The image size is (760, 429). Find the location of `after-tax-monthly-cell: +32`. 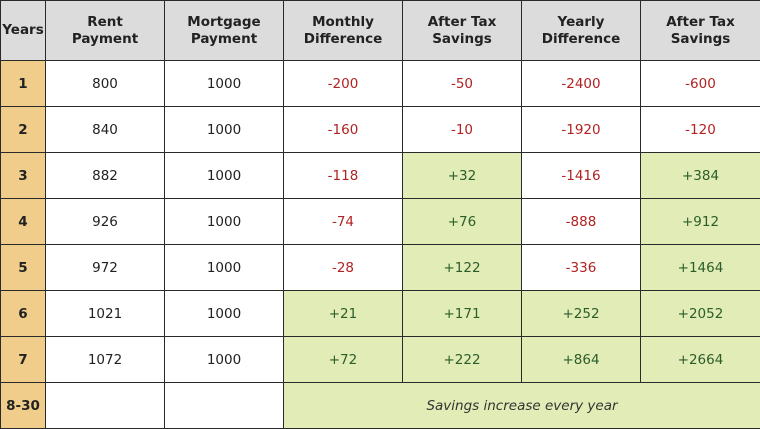

after-tax-monthly-cell: +32 is located at coordinates (462, 176).